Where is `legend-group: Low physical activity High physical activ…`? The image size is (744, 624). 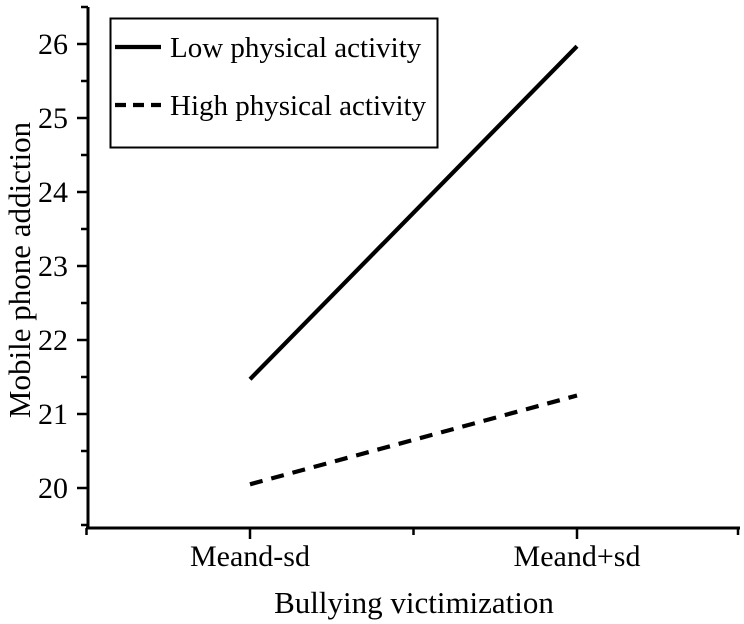 legend-group: Low physical activity High physical activ… is located at coordinates (274, 83).